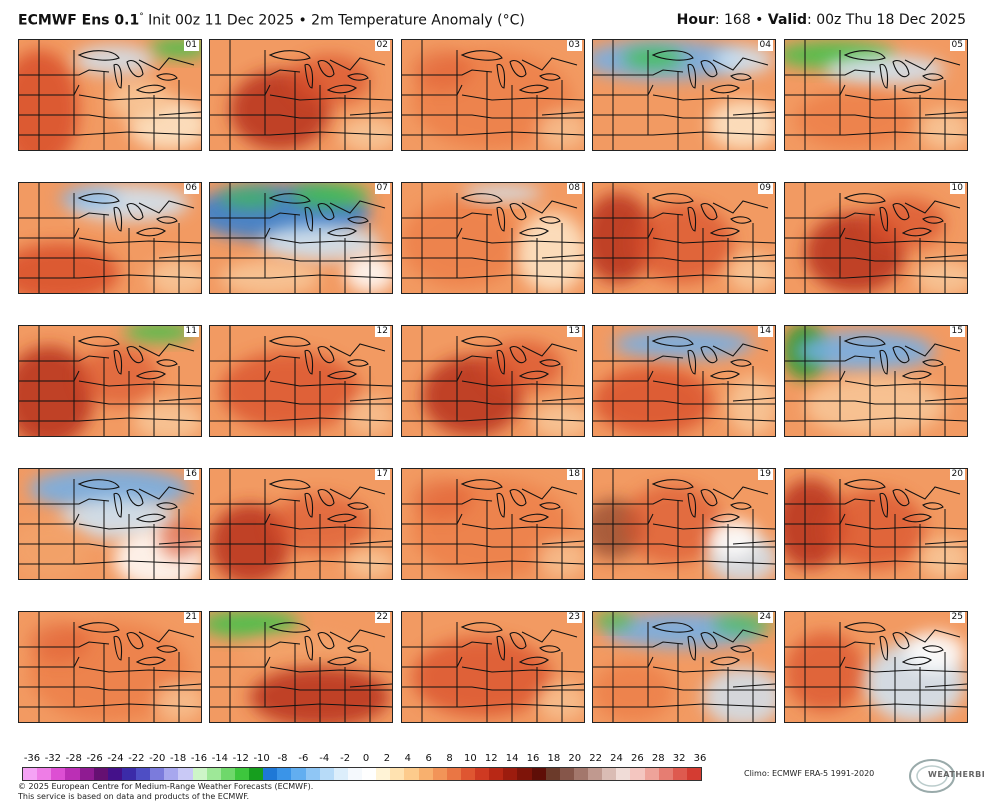 The width and height of the screenshot is (984, 808). Describe the element at coordinates (428, 758) in the screenshot. I see `legend-tick-label: 6` at that location.